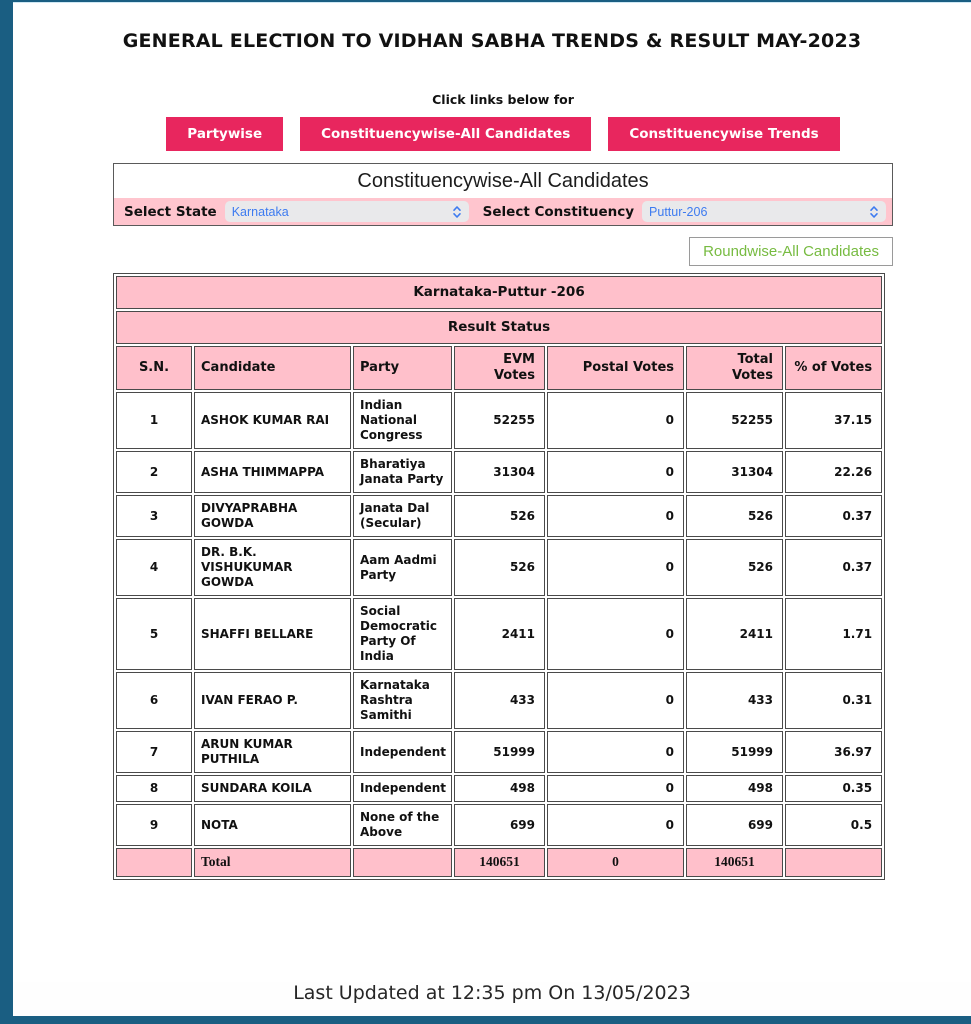  What do you see at coordinates (834, 421) in the screenshot?
I see `percent-votes-cell: 37.15` at bounding box center [834, 421].